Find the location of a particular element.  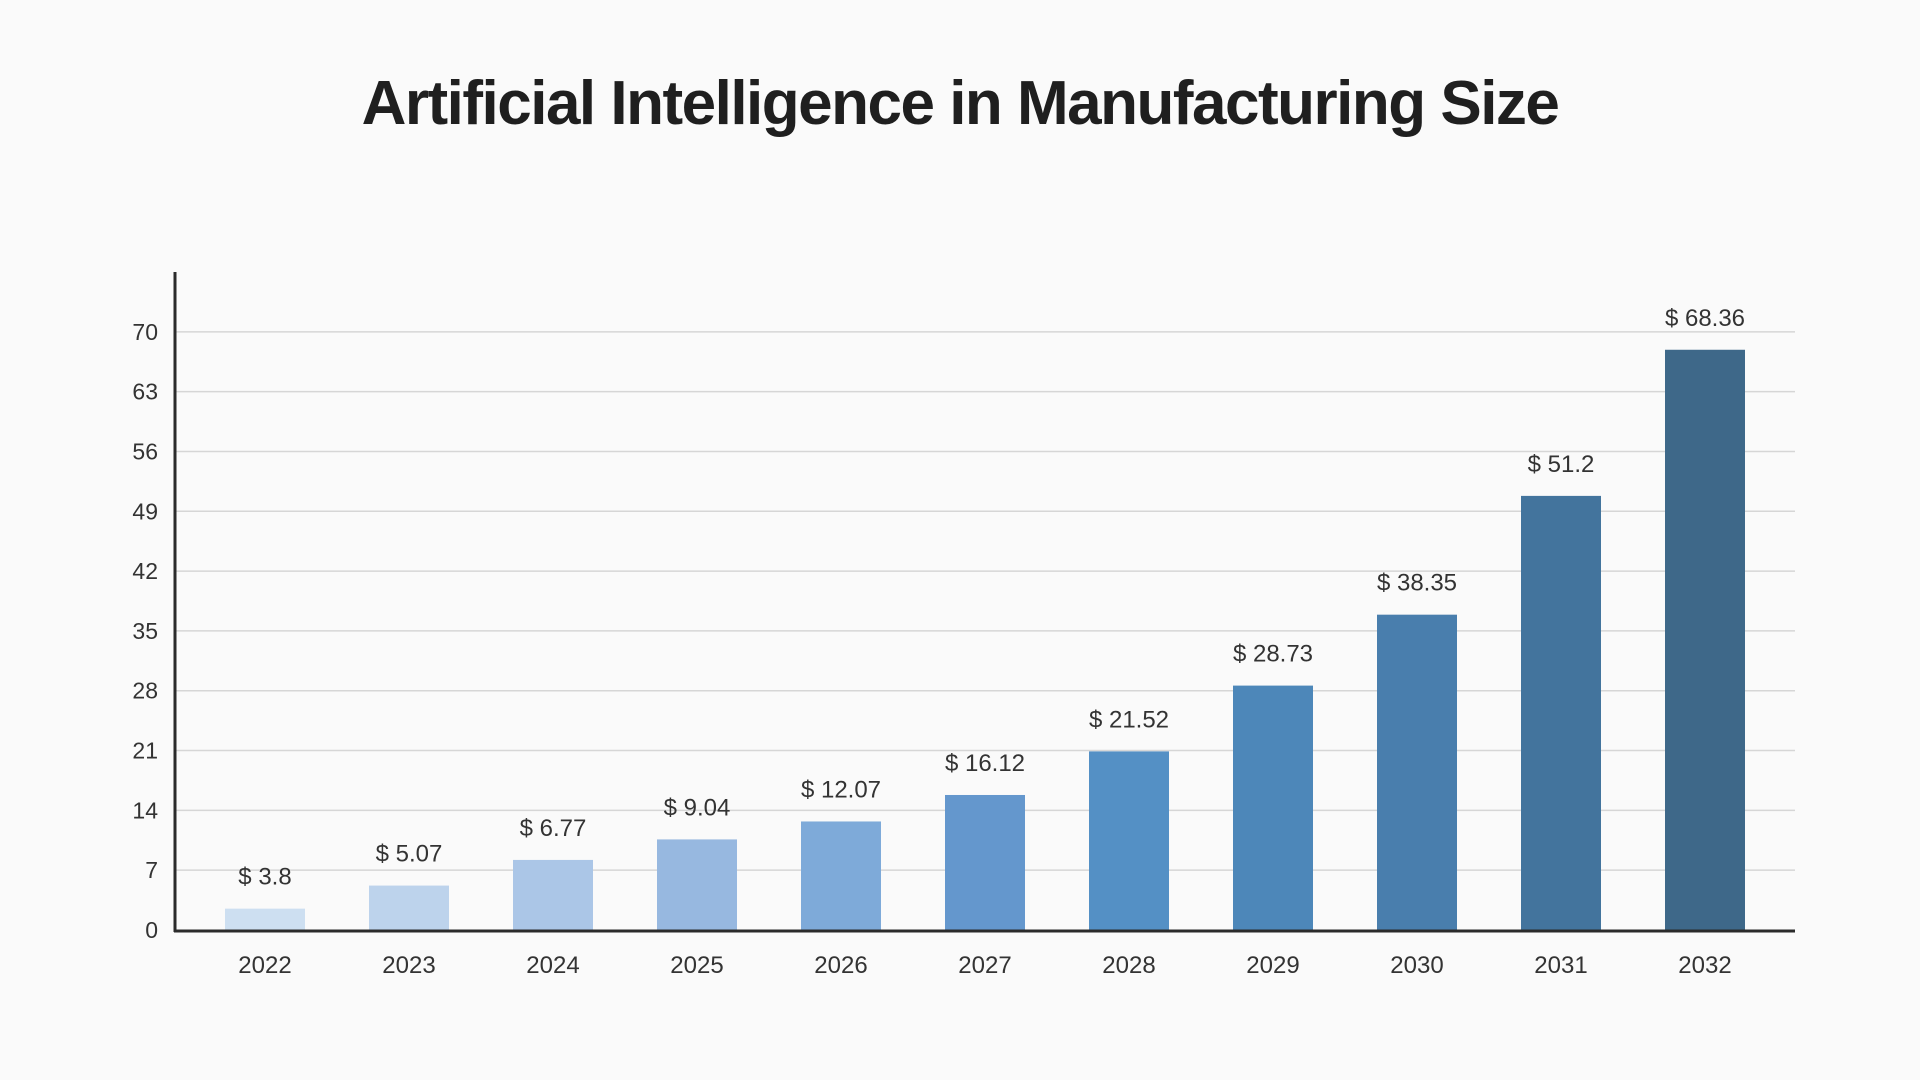

data-label-2029: $ 28.73 is located at coordinates (1273, 654).